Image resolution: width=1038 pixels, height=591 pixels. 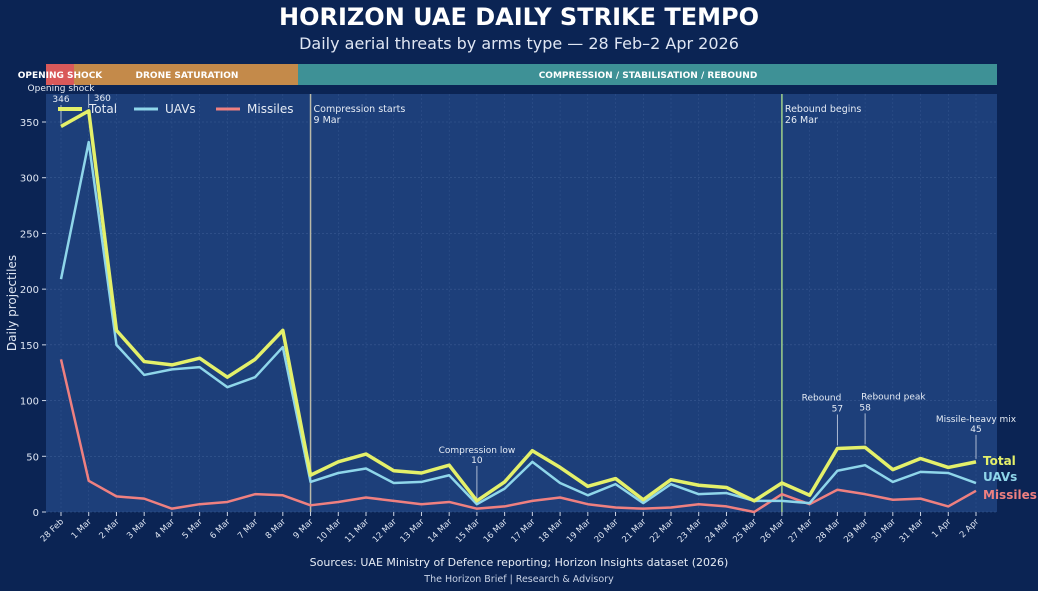 What do you see at coordinates (976, 420) in the screenshot?
I see `annotation-label: Missile-heavy mix` at bounding box center [976, 420].